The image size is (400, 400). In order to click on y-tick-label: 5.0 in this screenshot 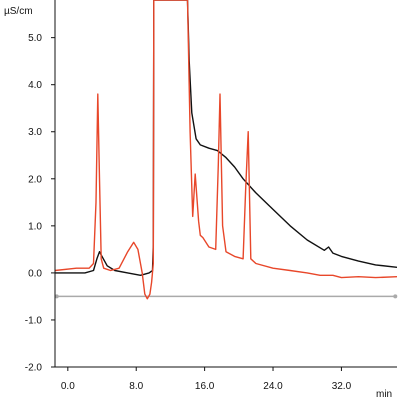, I will do `click(35, 38)`.